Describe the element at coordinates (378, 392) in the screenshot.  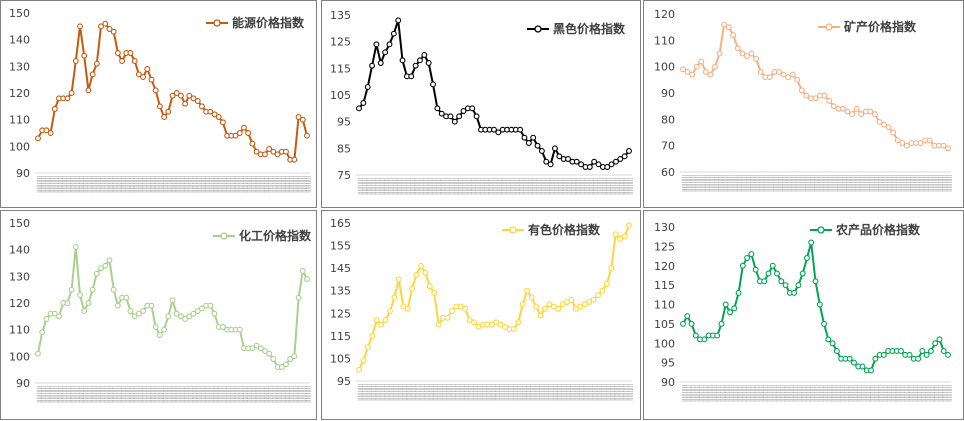
I see `x-tick-label-nonferrous-4: ||||||||||` at that location.